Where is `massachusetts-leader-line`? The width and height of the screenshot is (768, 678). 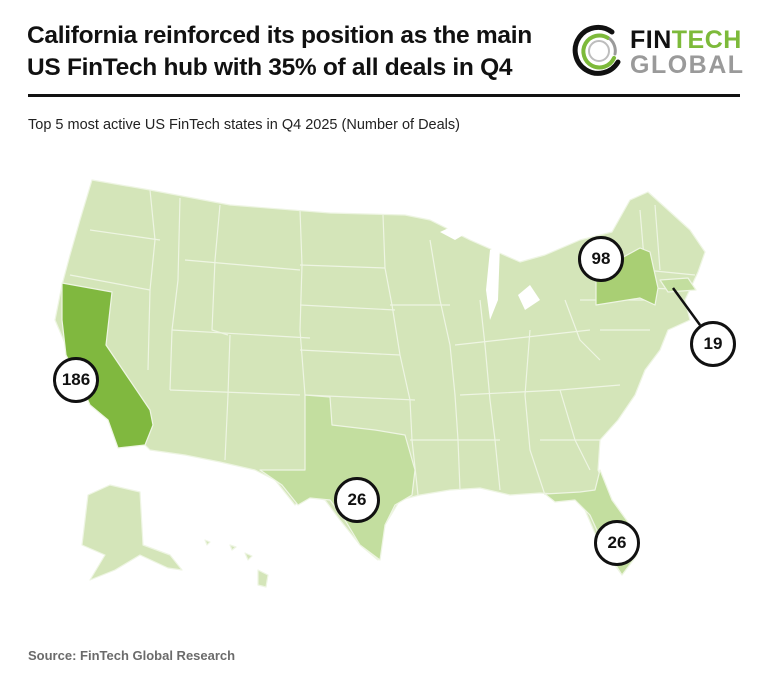 massachusetts-leader-line is located at coordinates (686, 306).